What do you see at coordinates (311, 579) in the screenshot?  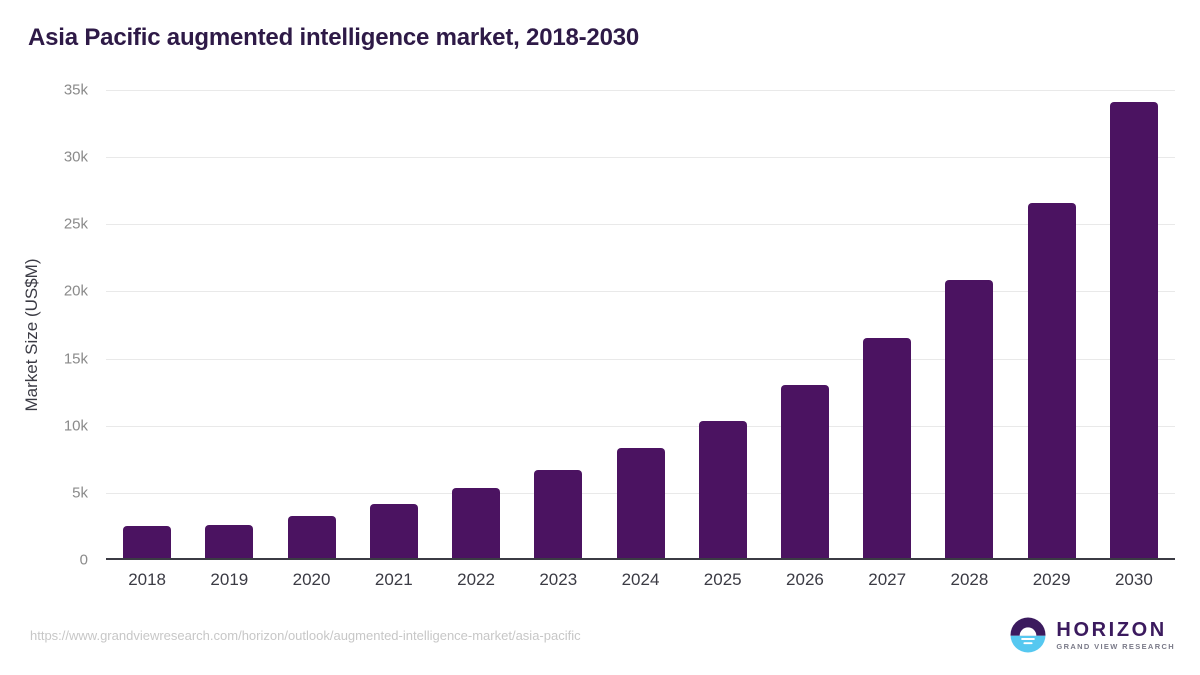 I see `x-tick-label-2020: 2020` at bounding box center [311, 579].